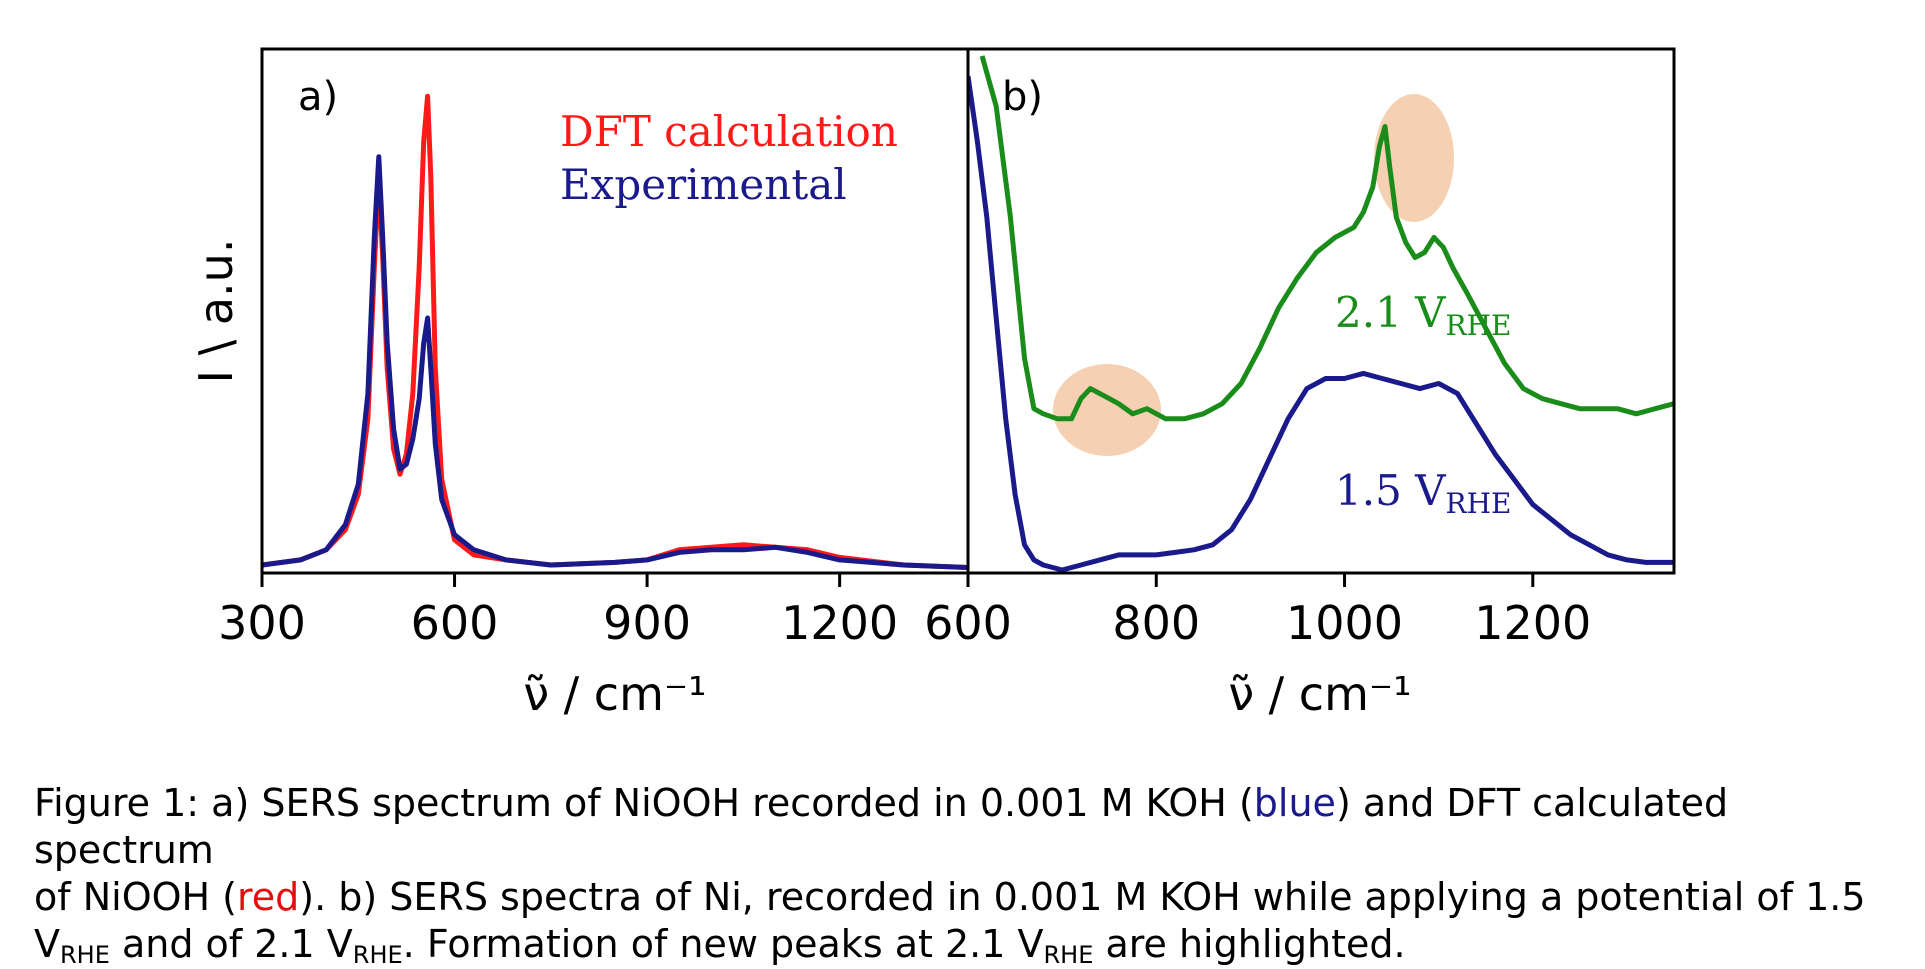 The height and width of the screenshot is (969, 1925). Describe the element at coordinates (1257, 611) in the screenshot. I see `panel-b-ticks: 600 800 1000 1200` at that location.